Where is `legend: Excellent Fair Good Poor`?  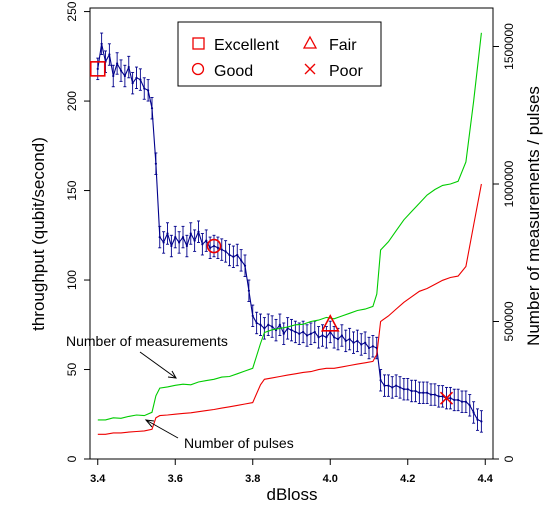 legend: Excellent Fair Good Poor is located at coordinates (279, 54).